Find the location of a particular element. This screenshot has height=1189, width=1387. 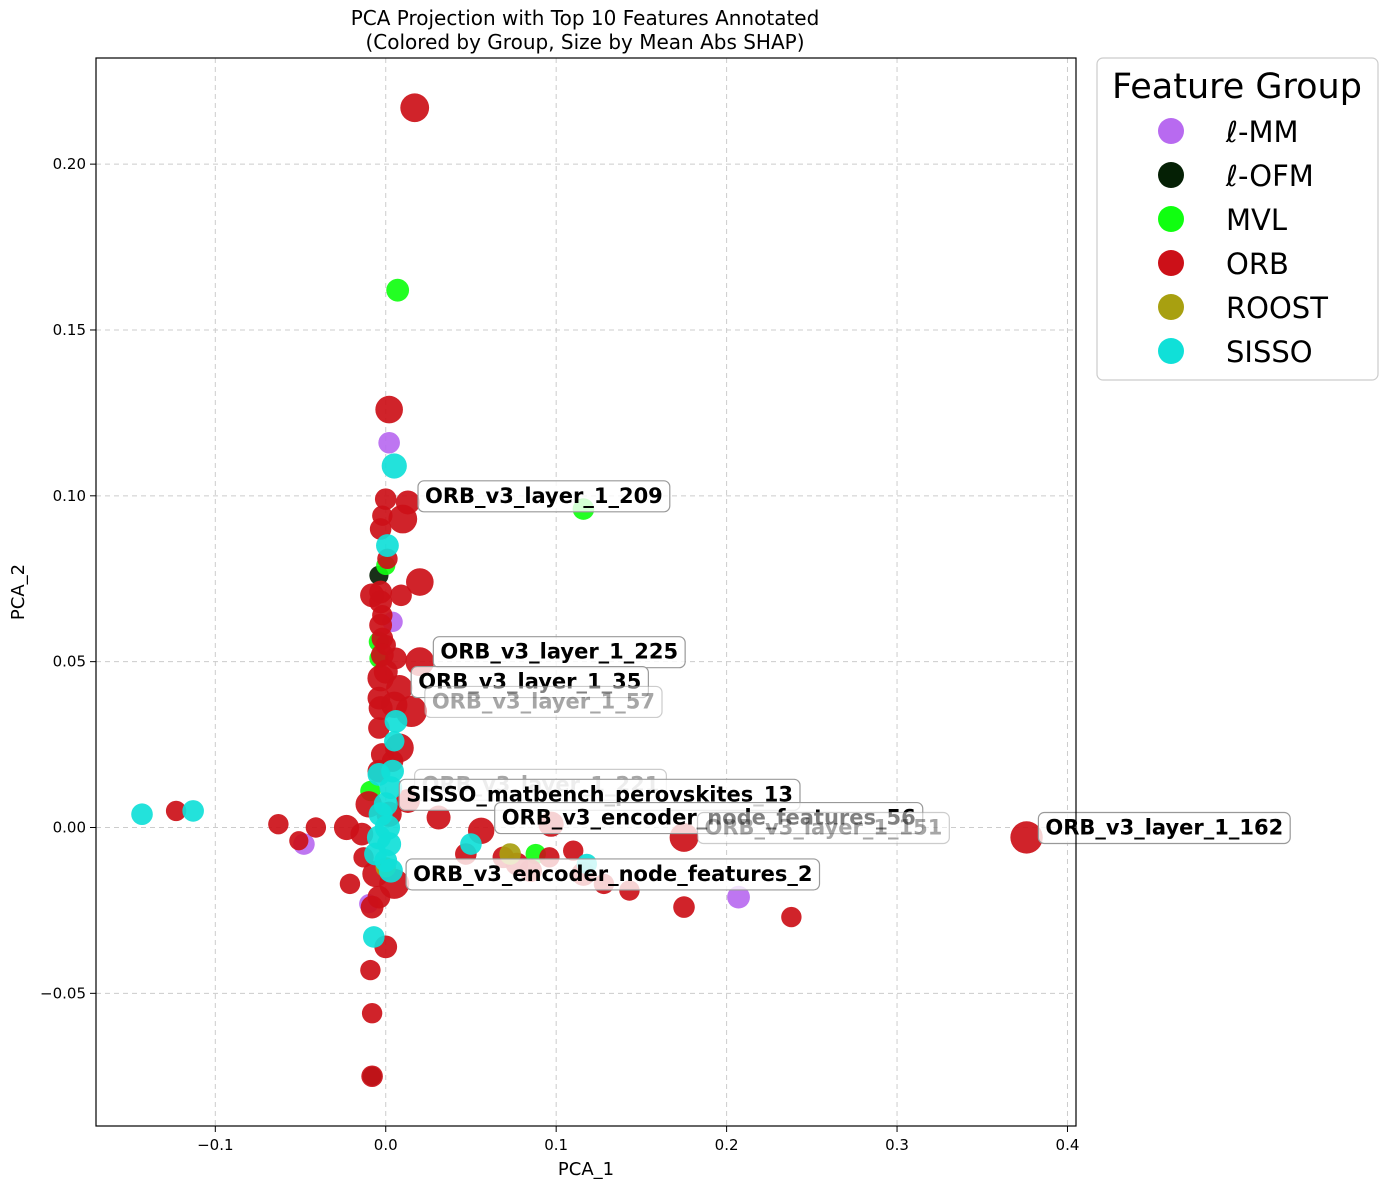

legend-label: ℓ-OFM is located at coordinates (1269, 176).